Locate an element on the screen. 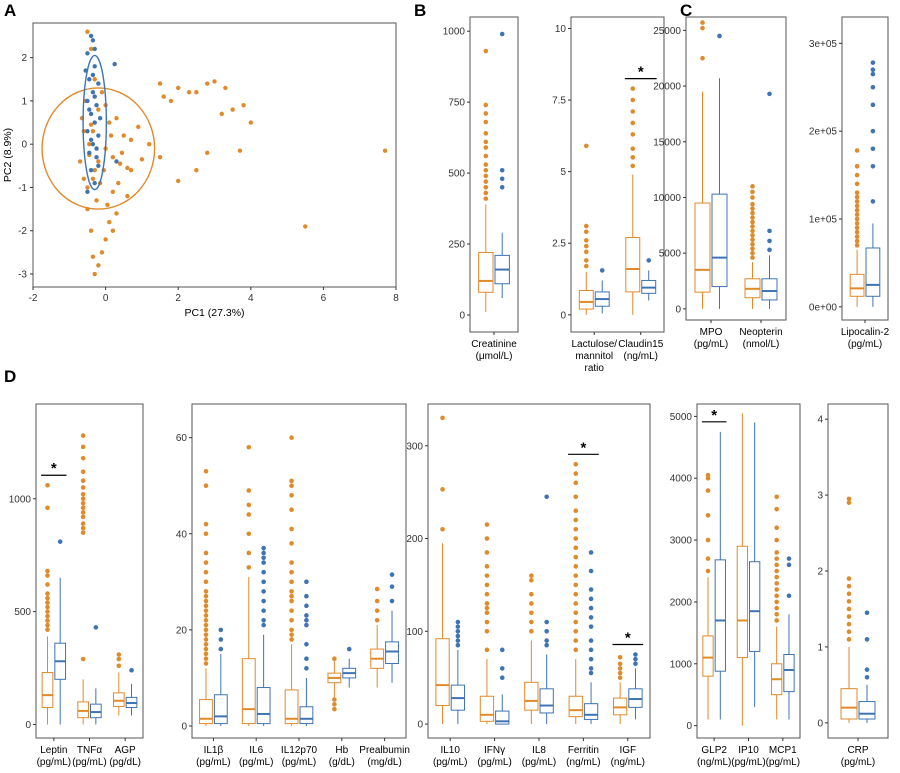 The height and width of the screenshot is (773, 900). category-label: IGF (ng/mL) is located at coordinates (628, 756).